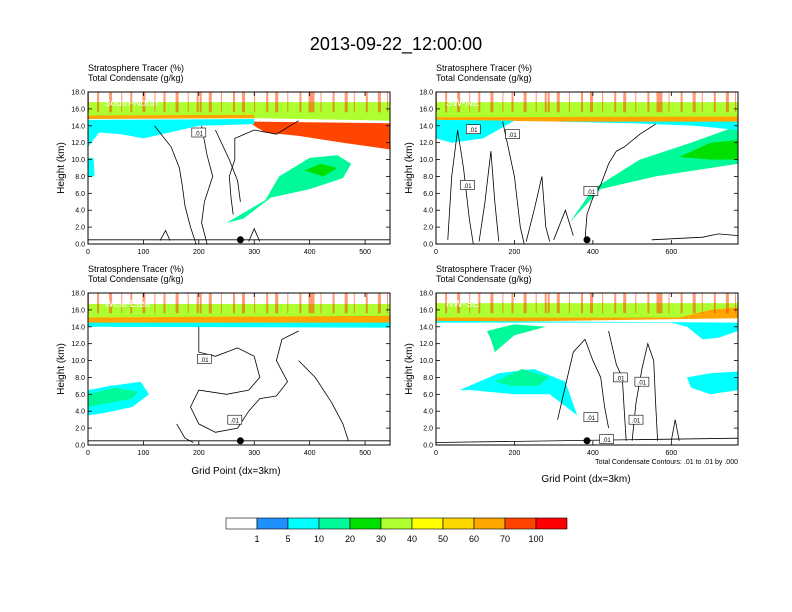 The width and height of the screenshot is (792, 612). I want to click on cross-section-label: NW-SE, so click(462, 304).